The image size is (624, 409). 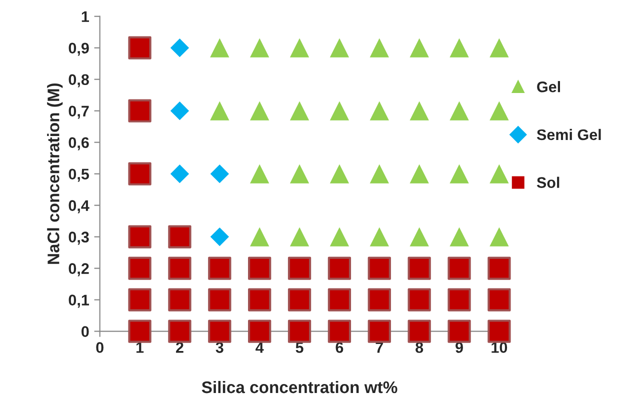 What do you see at coordinates (78, 81) in the screenshot?
I see `y-tick-label: 0,8` at bounding box center [78, 81].